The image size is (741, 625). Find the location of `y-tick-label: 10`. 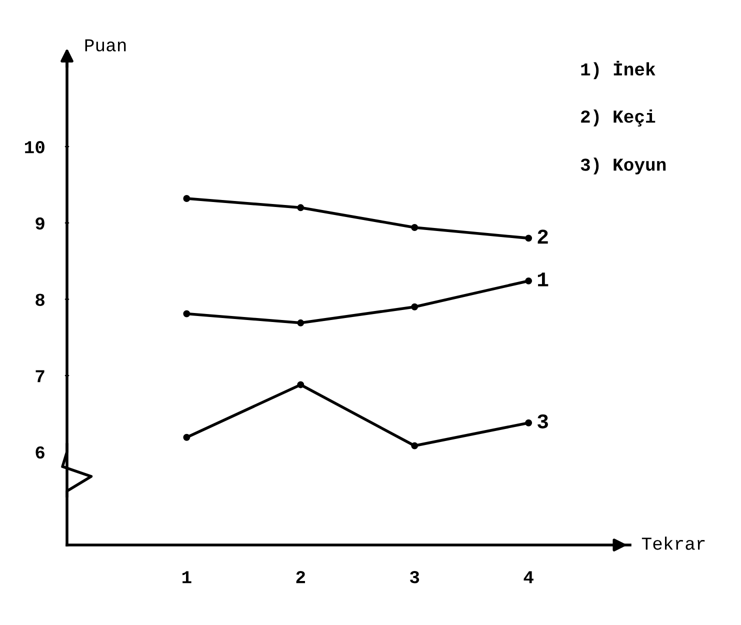

y-tick-label: 10 is located at coordinates (34, 147).